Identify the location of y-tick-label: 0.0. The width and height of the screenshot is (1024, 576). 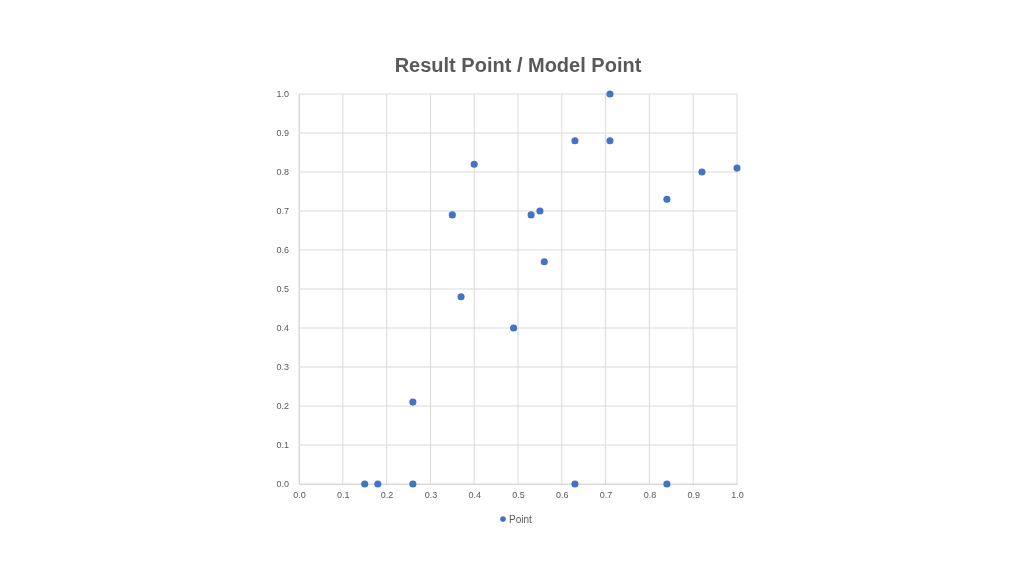
(282, 484).